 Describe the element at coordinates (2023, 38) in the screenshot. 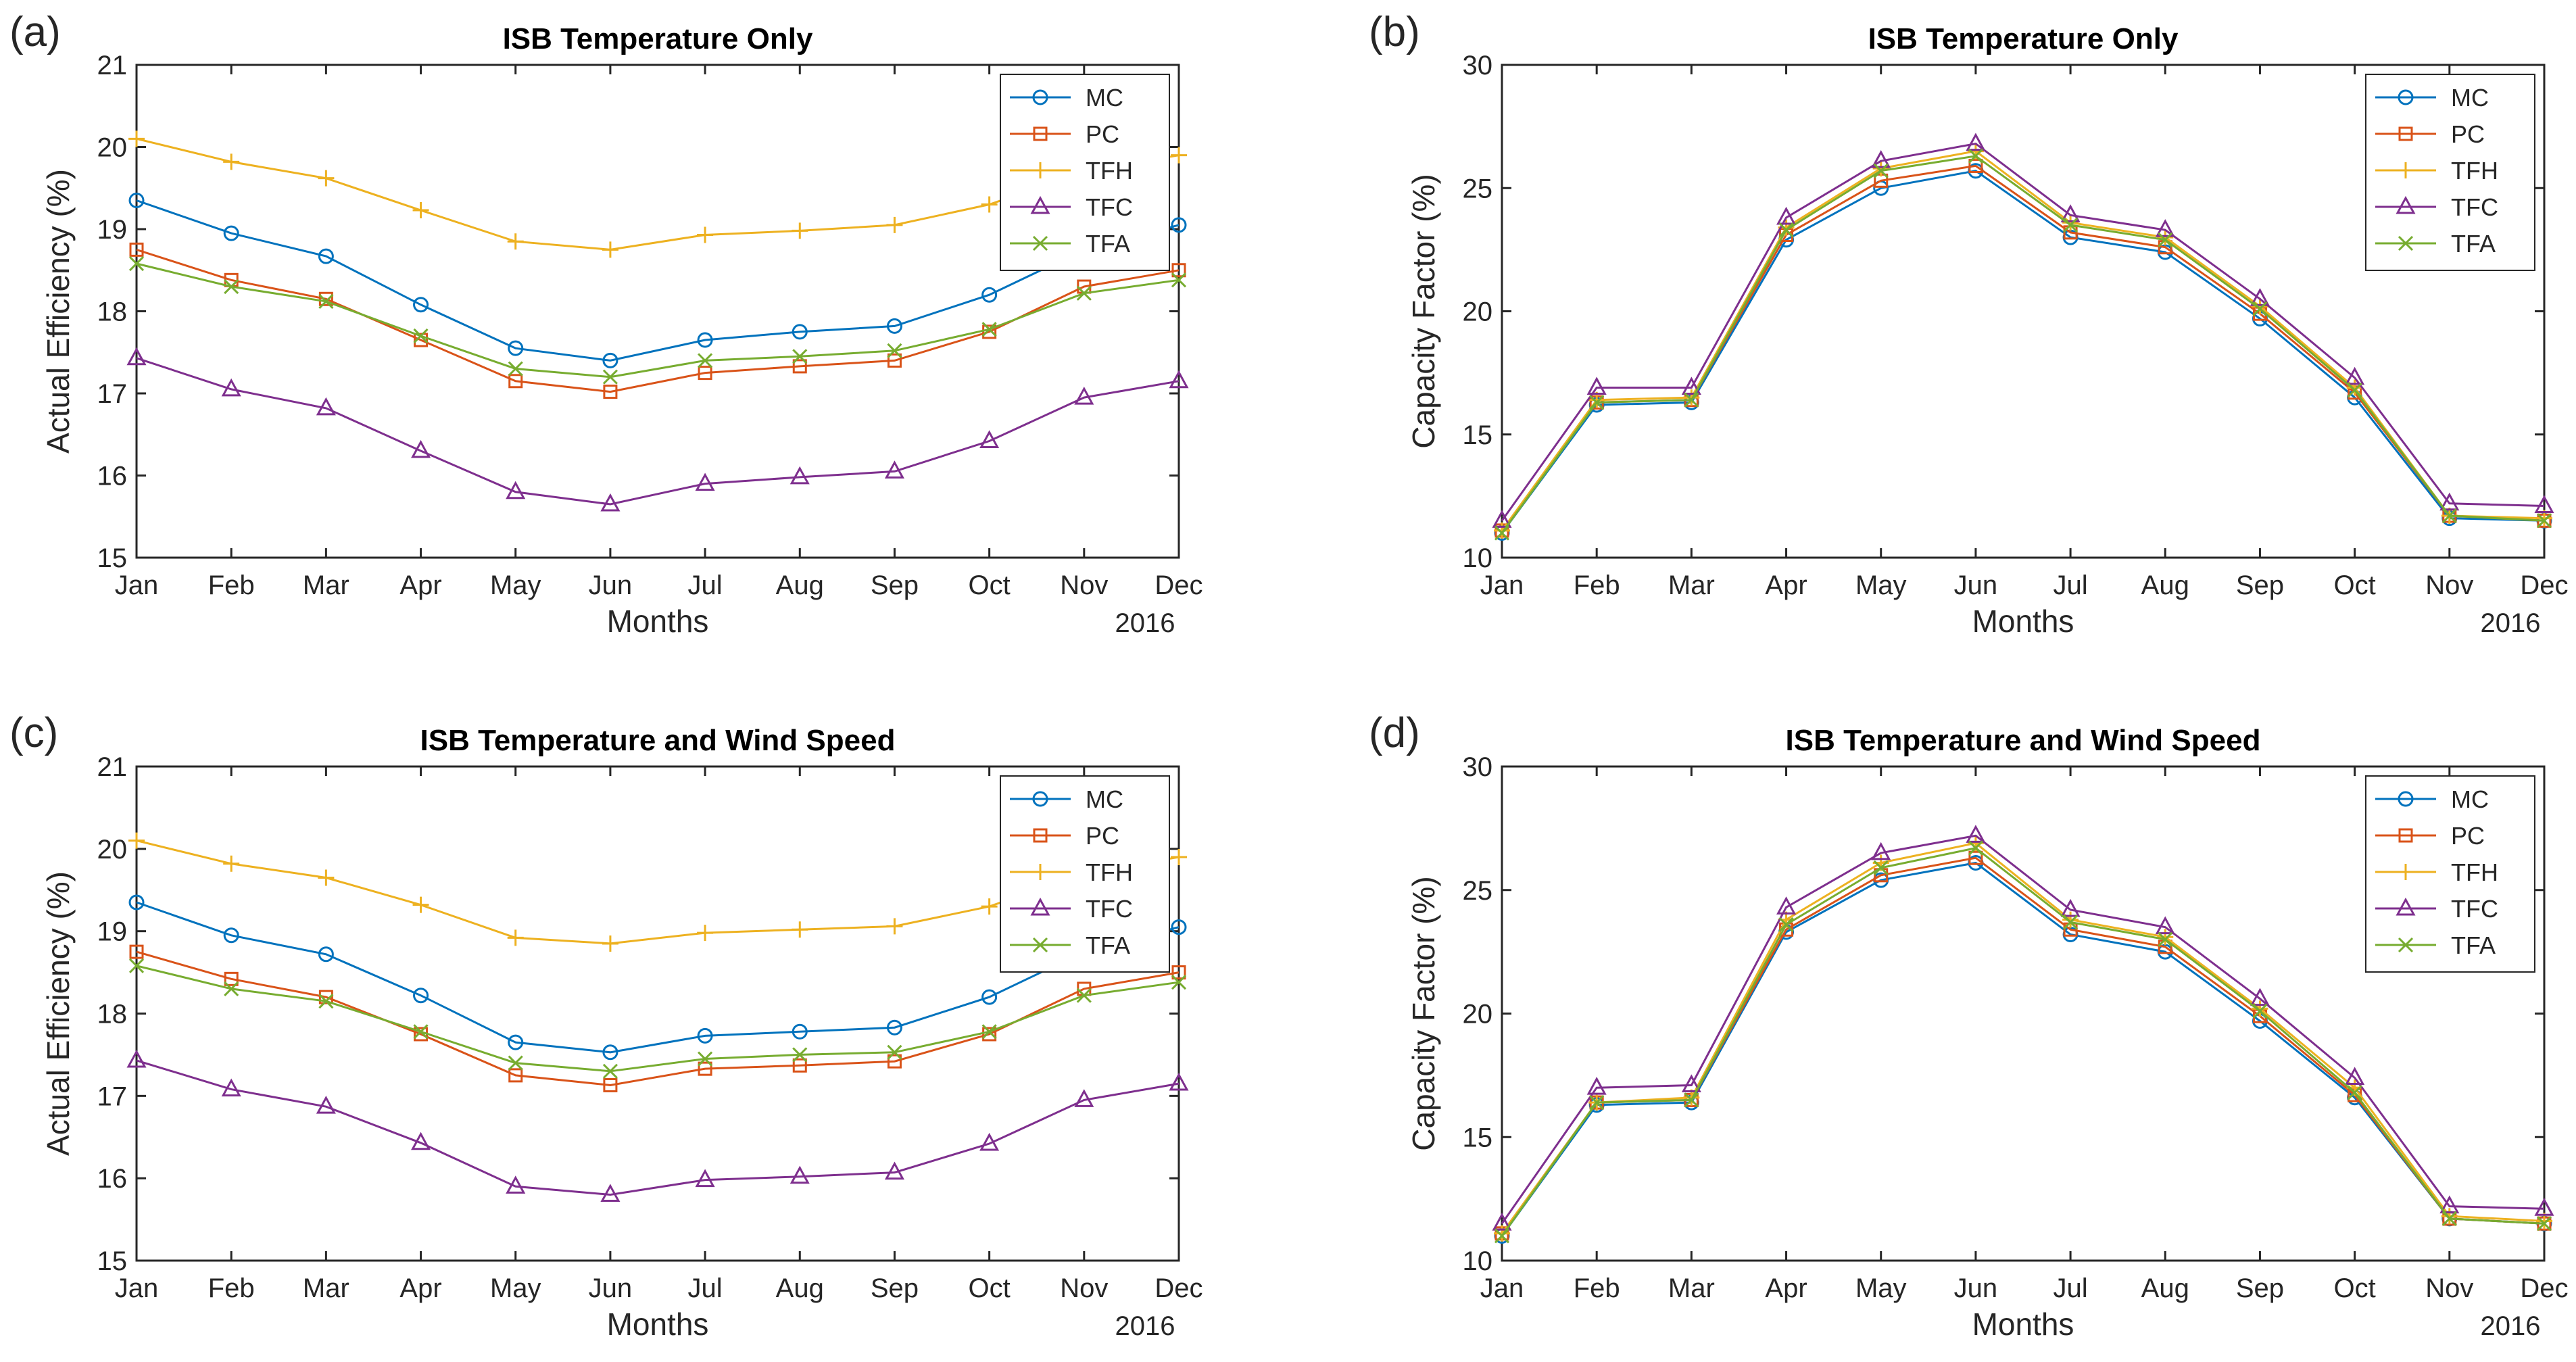

I see `chart-title: ISB Temperature Only` at that location.